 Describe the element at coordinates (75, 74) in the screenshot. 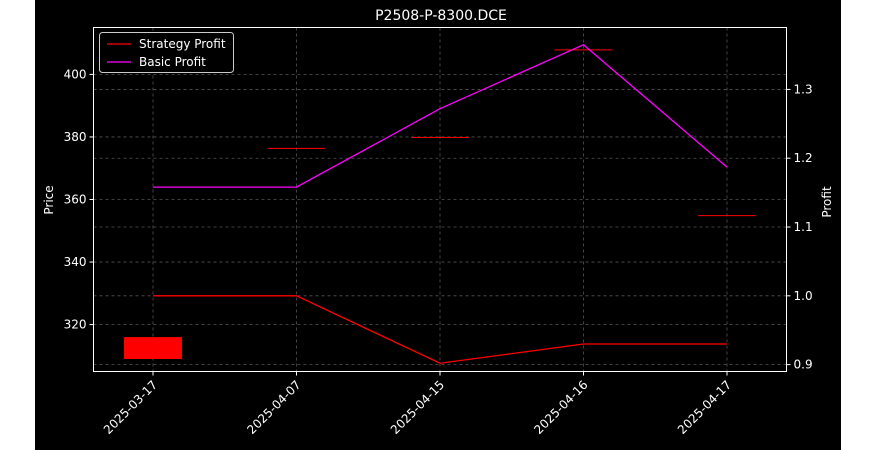

I see `y-tick-label: 400` at that location.